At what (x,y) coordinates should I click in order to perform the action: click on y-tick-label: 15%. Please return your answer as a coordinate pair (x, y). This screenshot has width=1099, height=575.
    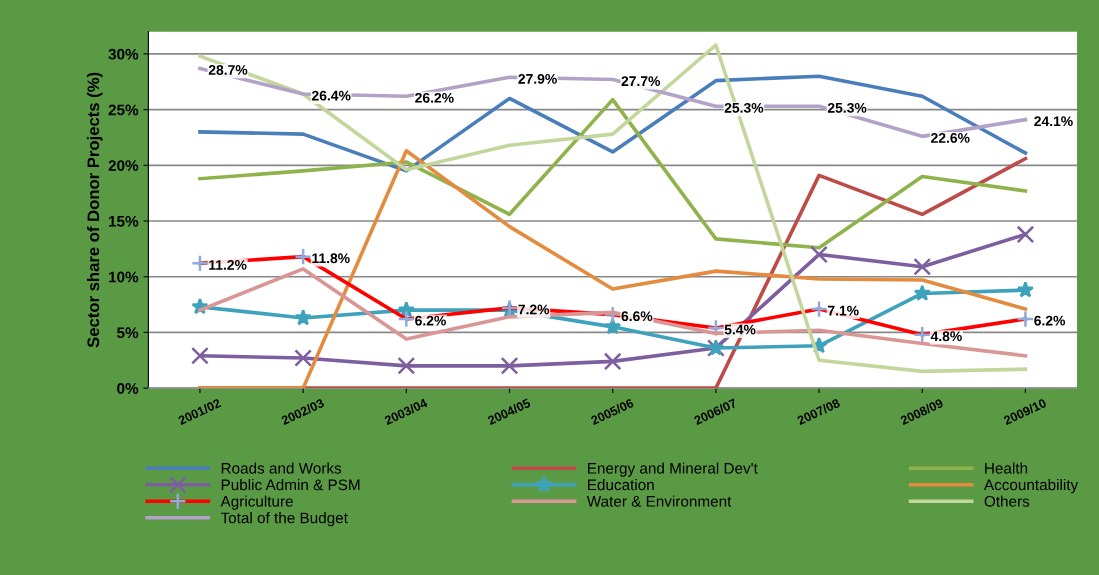
    Looking at the image, I should click on (124, 221).